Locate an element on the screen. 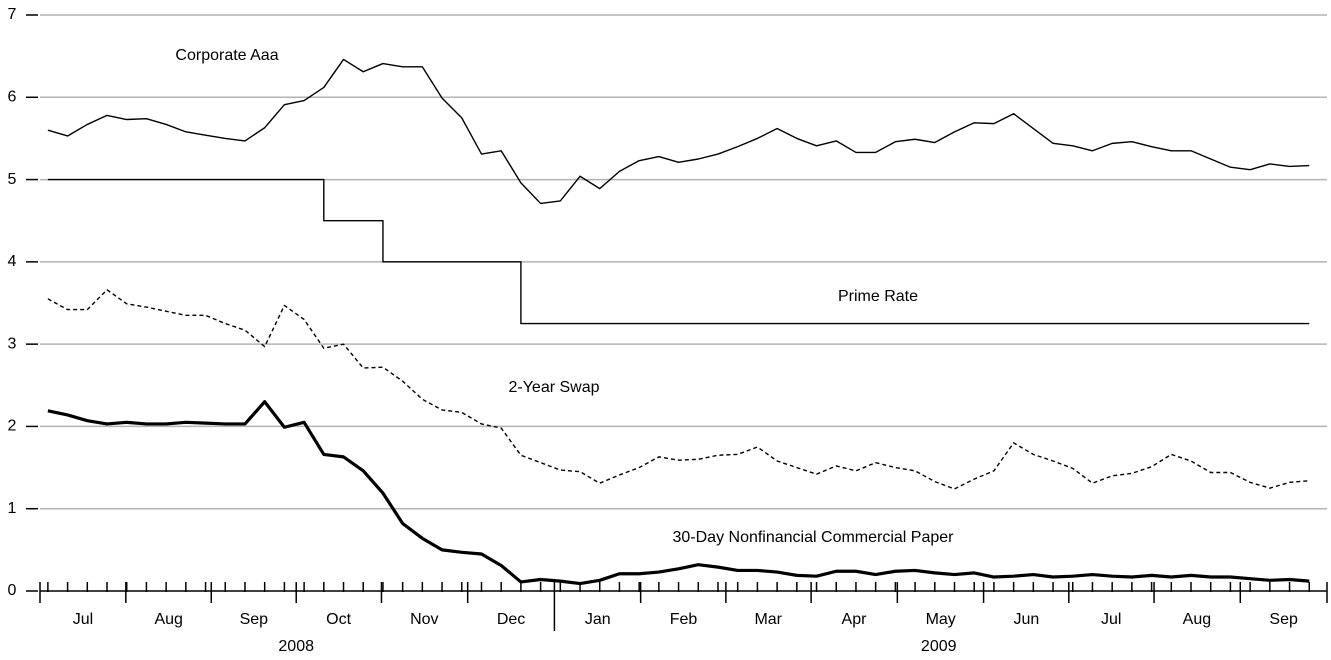  y-tick-label: 6 is located at coordinates (12, 97).